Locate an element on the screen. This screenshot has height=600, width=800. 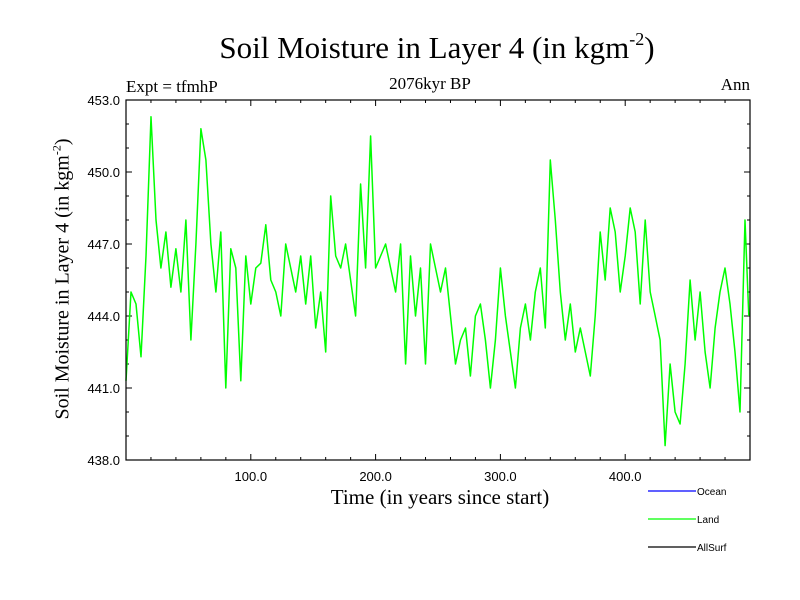
legend-label-ocean: Ocean is located at coordinates (711, 492).